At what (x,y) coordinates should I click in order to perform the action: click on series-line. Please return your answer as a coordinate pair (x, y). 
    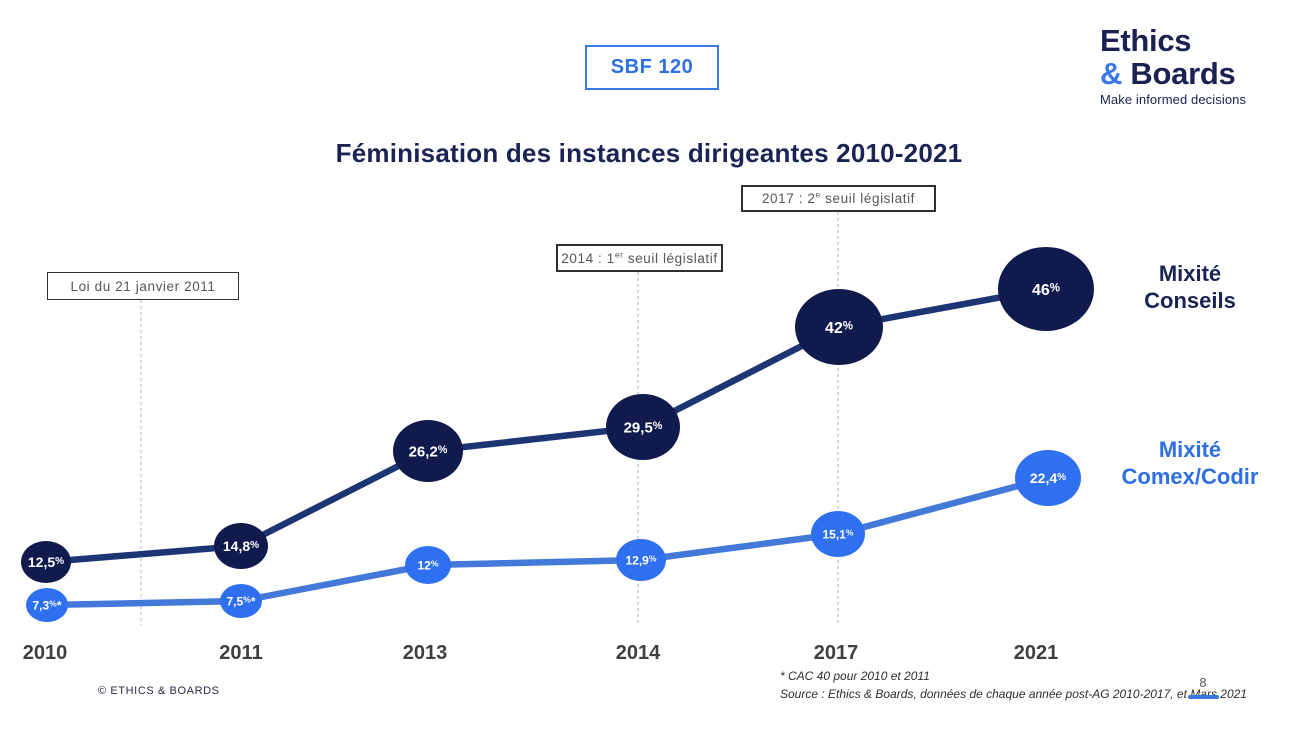
    Looking at the image, I should click on (547, 541).